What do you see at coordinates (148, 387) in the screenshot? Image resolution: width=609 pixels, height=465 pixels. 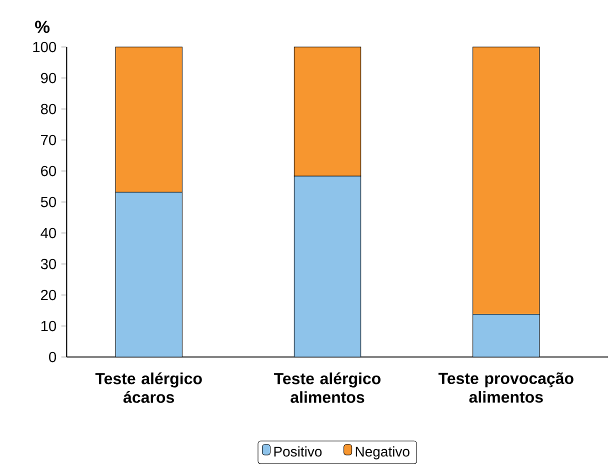 I see `x-tick-label: Teste alérgico ácaros` at bounding box center [148, 387].